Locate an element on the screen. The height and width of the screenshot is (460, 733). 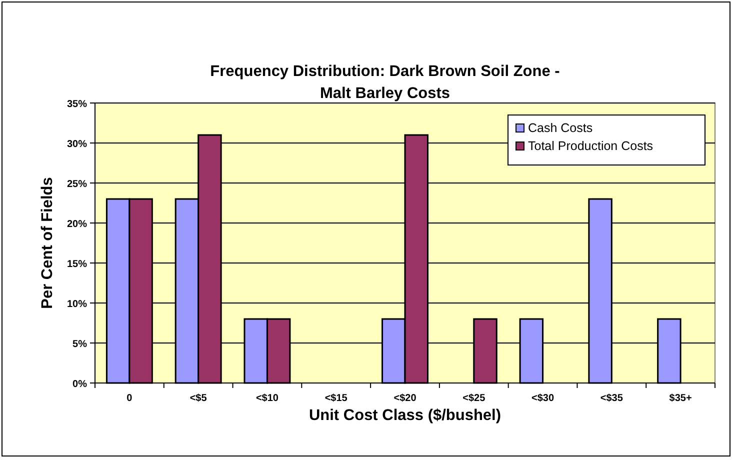
y-tick-label: 10% is located at coordinates (77, 304).